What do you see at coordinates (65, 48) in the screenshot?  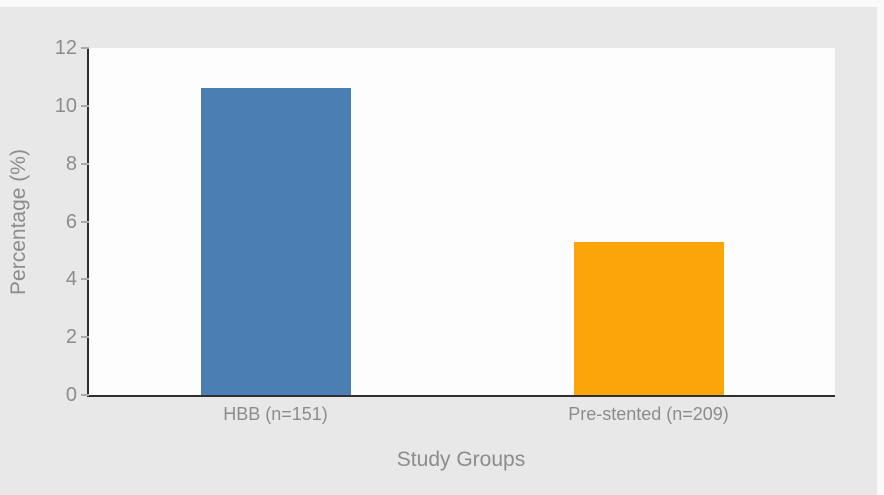 I see `y-tick-label: 12` at bounding box center [65, 48].